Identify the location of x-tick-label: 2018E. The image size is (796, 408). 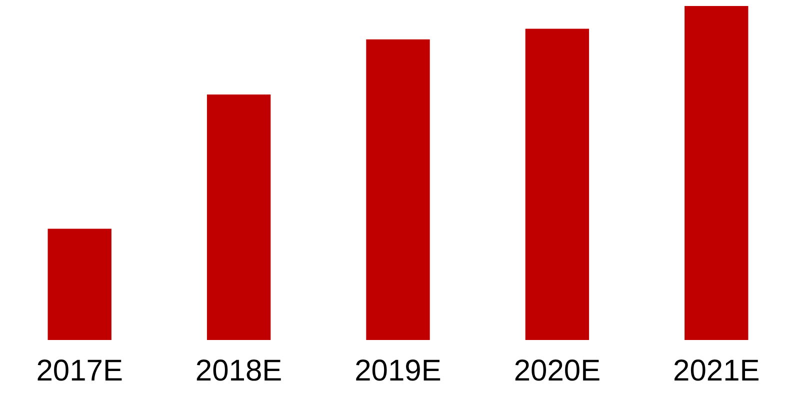
(238, 371).